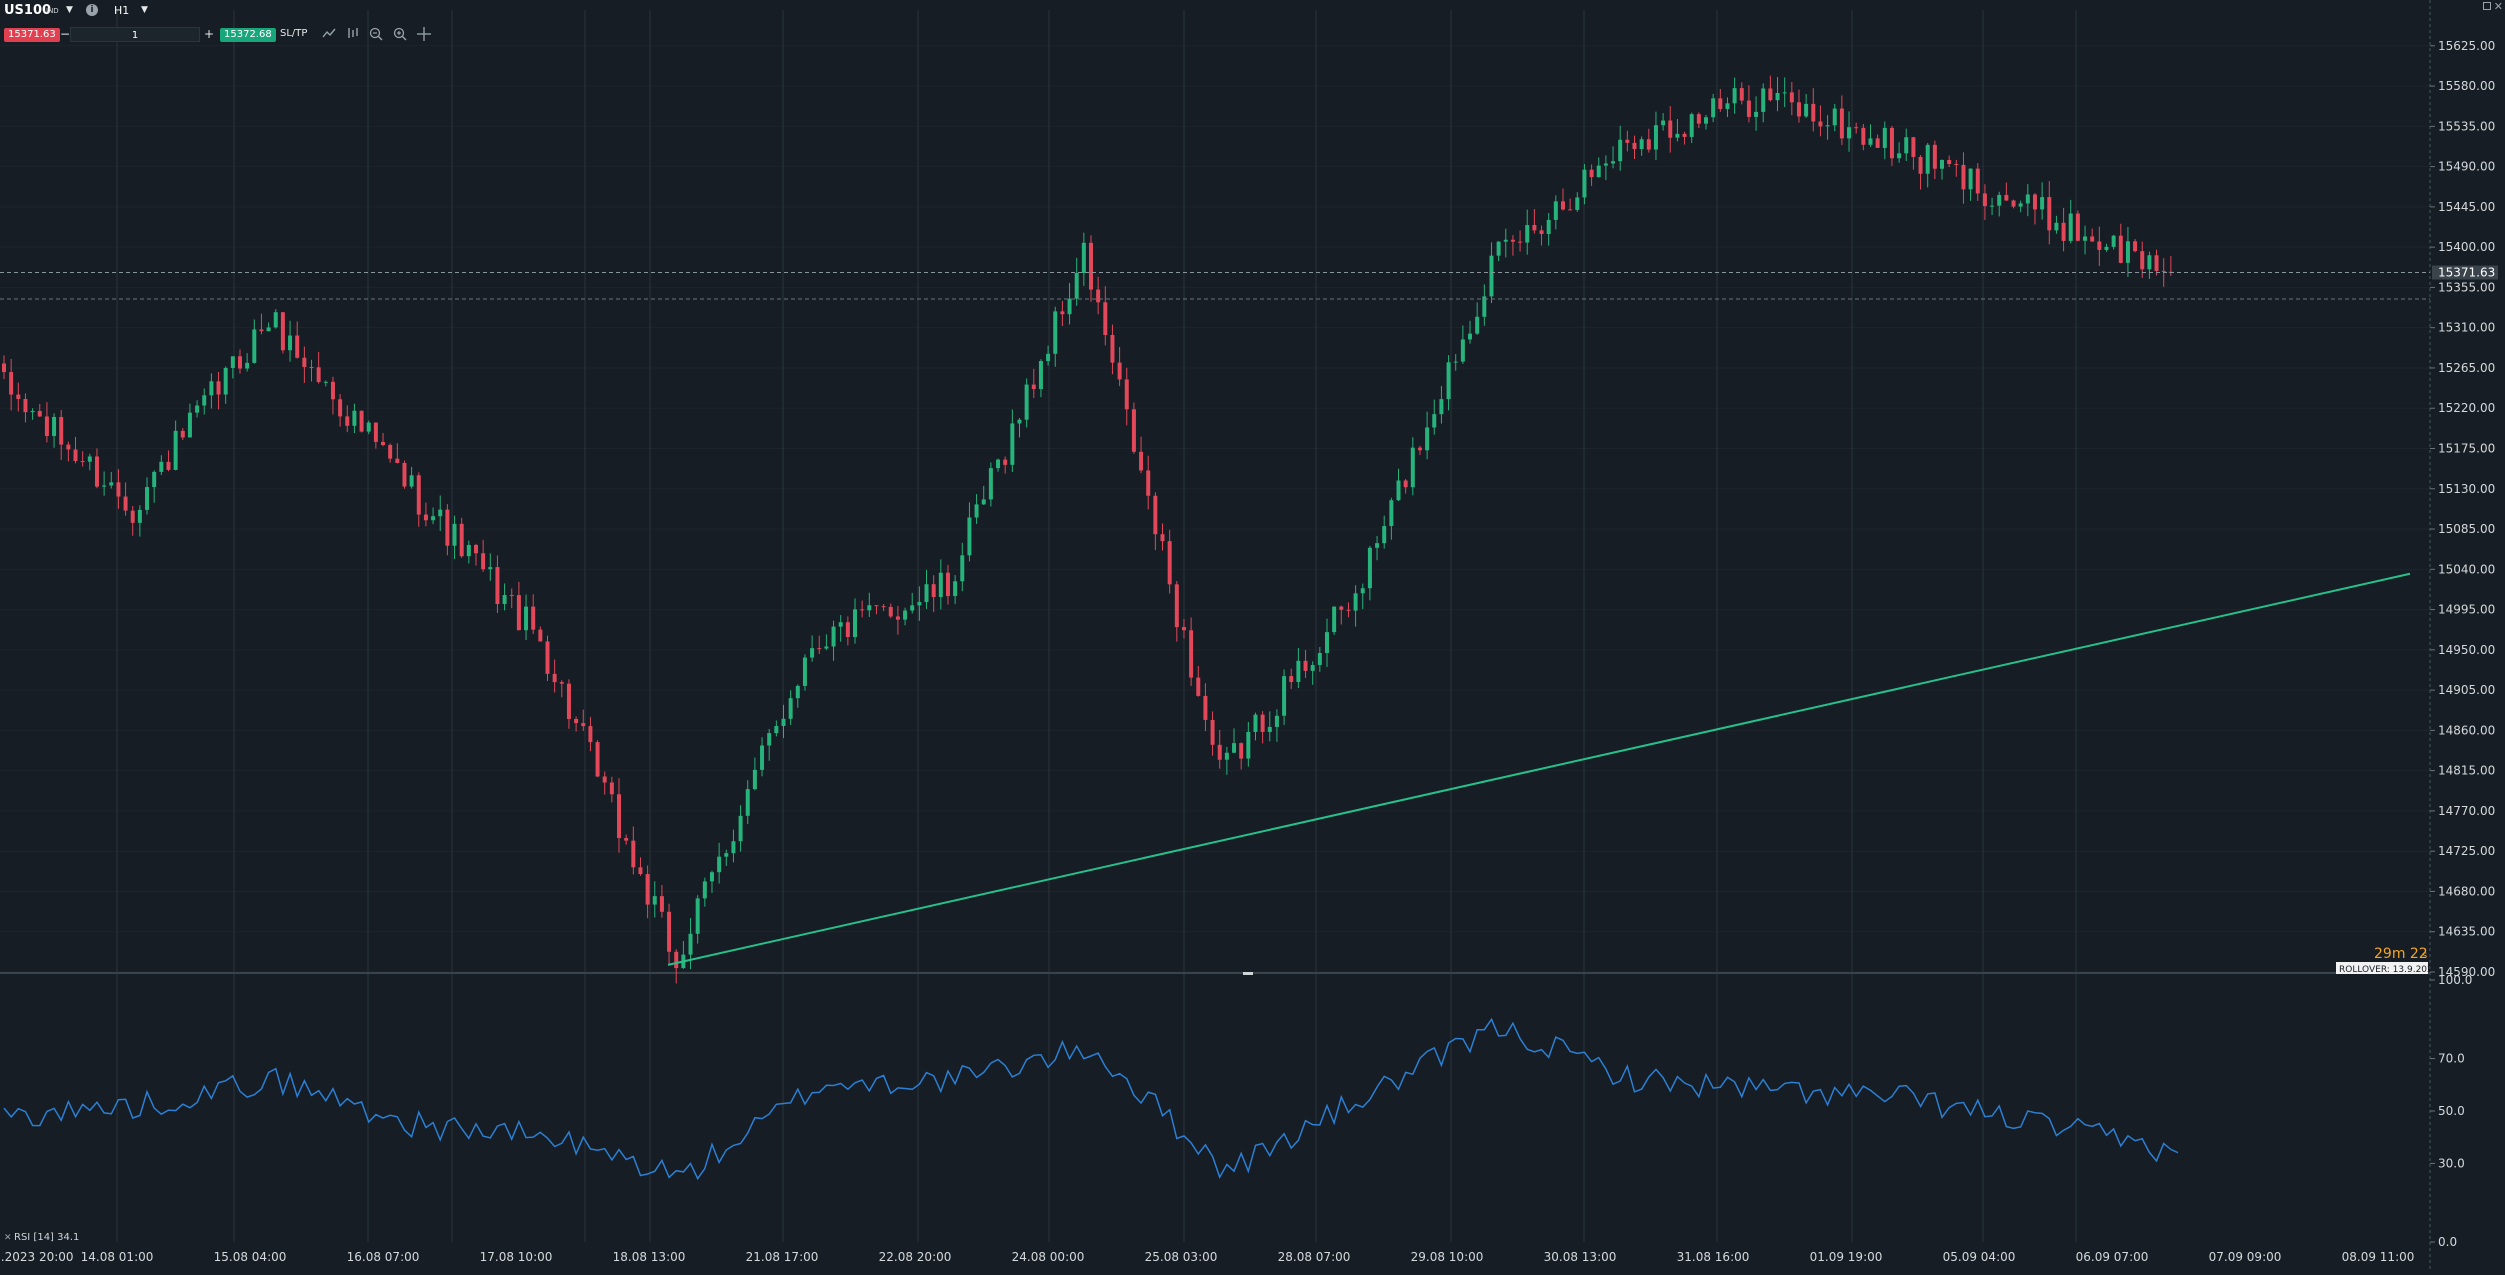  I want to click on symbol-type-label: IND, so click(52, 11).